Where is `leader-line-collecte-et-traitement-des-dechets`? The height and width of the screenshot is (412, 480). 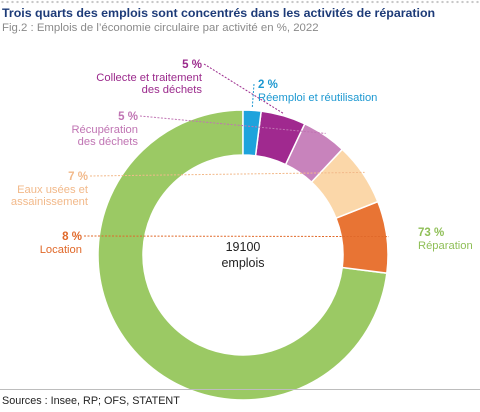 leader-line-collecte-et-traitement-des-dechets is located at coordinates (244, 89).